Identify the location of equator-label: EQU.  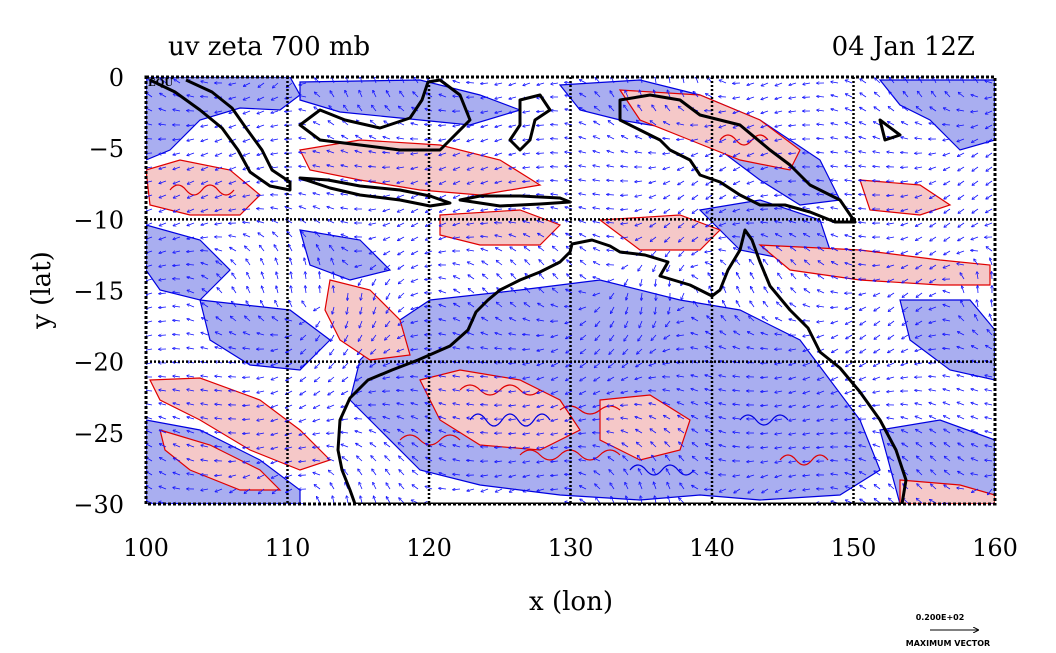
(160, 83).